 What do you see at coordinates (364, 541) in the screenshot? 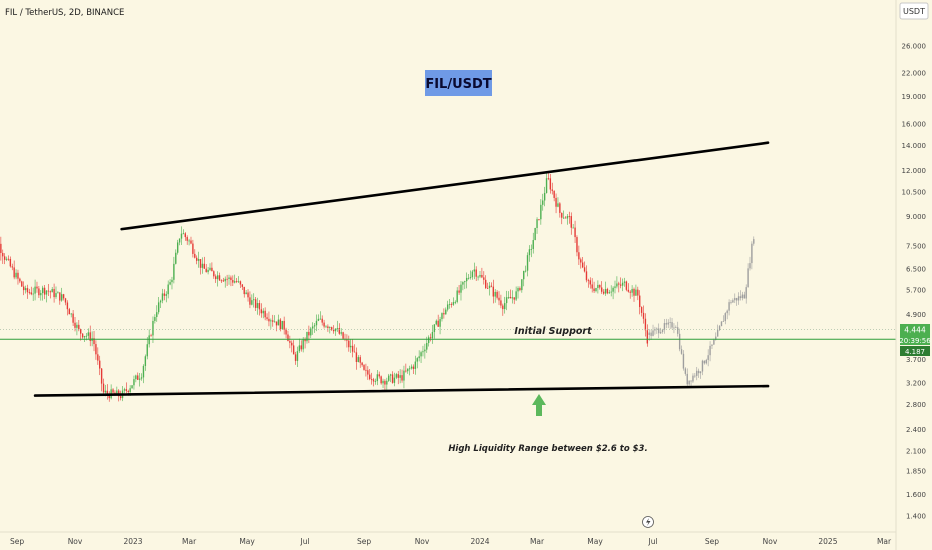
I see `x-tick-label: Sep` at bounding box center [364, 541].